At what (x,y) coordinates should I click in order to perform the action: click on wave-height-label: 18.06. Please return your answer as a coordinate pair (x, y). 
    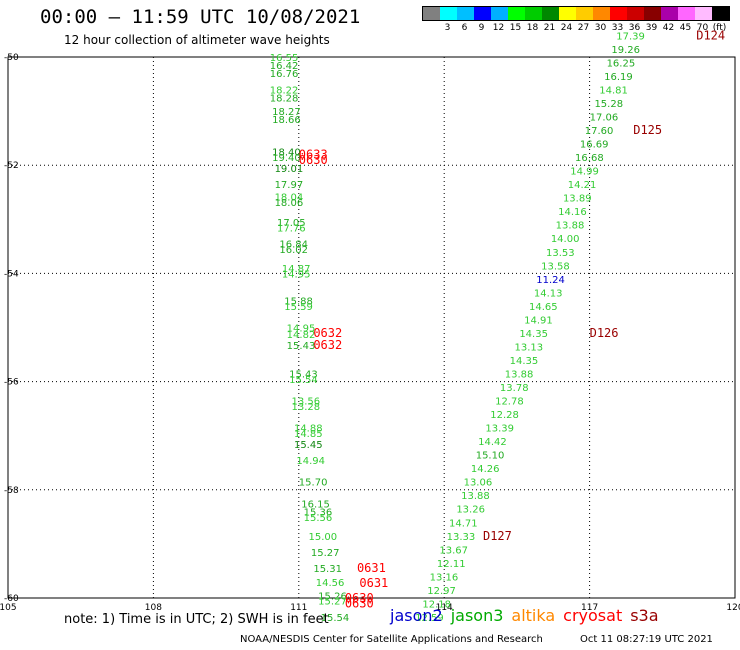
    Looking at the image, I should click on (289, 203).